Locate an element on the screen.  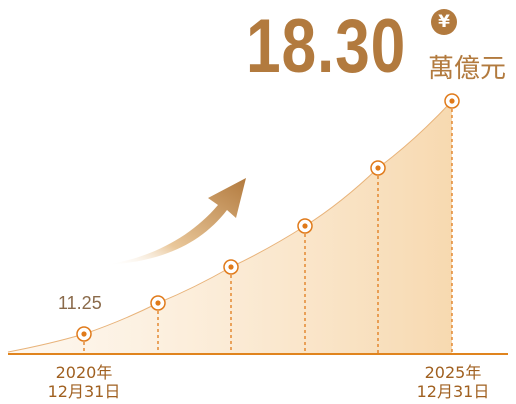
start-date-label: 2020年 12月31日 is located at coordinates (84, 382).